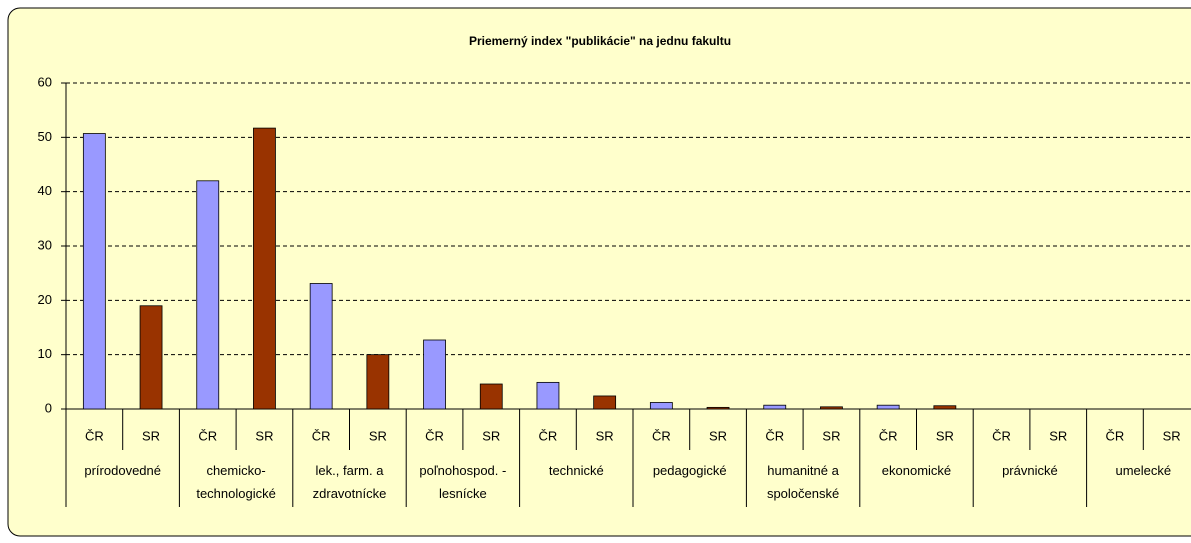  Describe the element at coordinates (236, 482) in the screenshot. I see `x-tick-label: chemicko-technologické` at that location.